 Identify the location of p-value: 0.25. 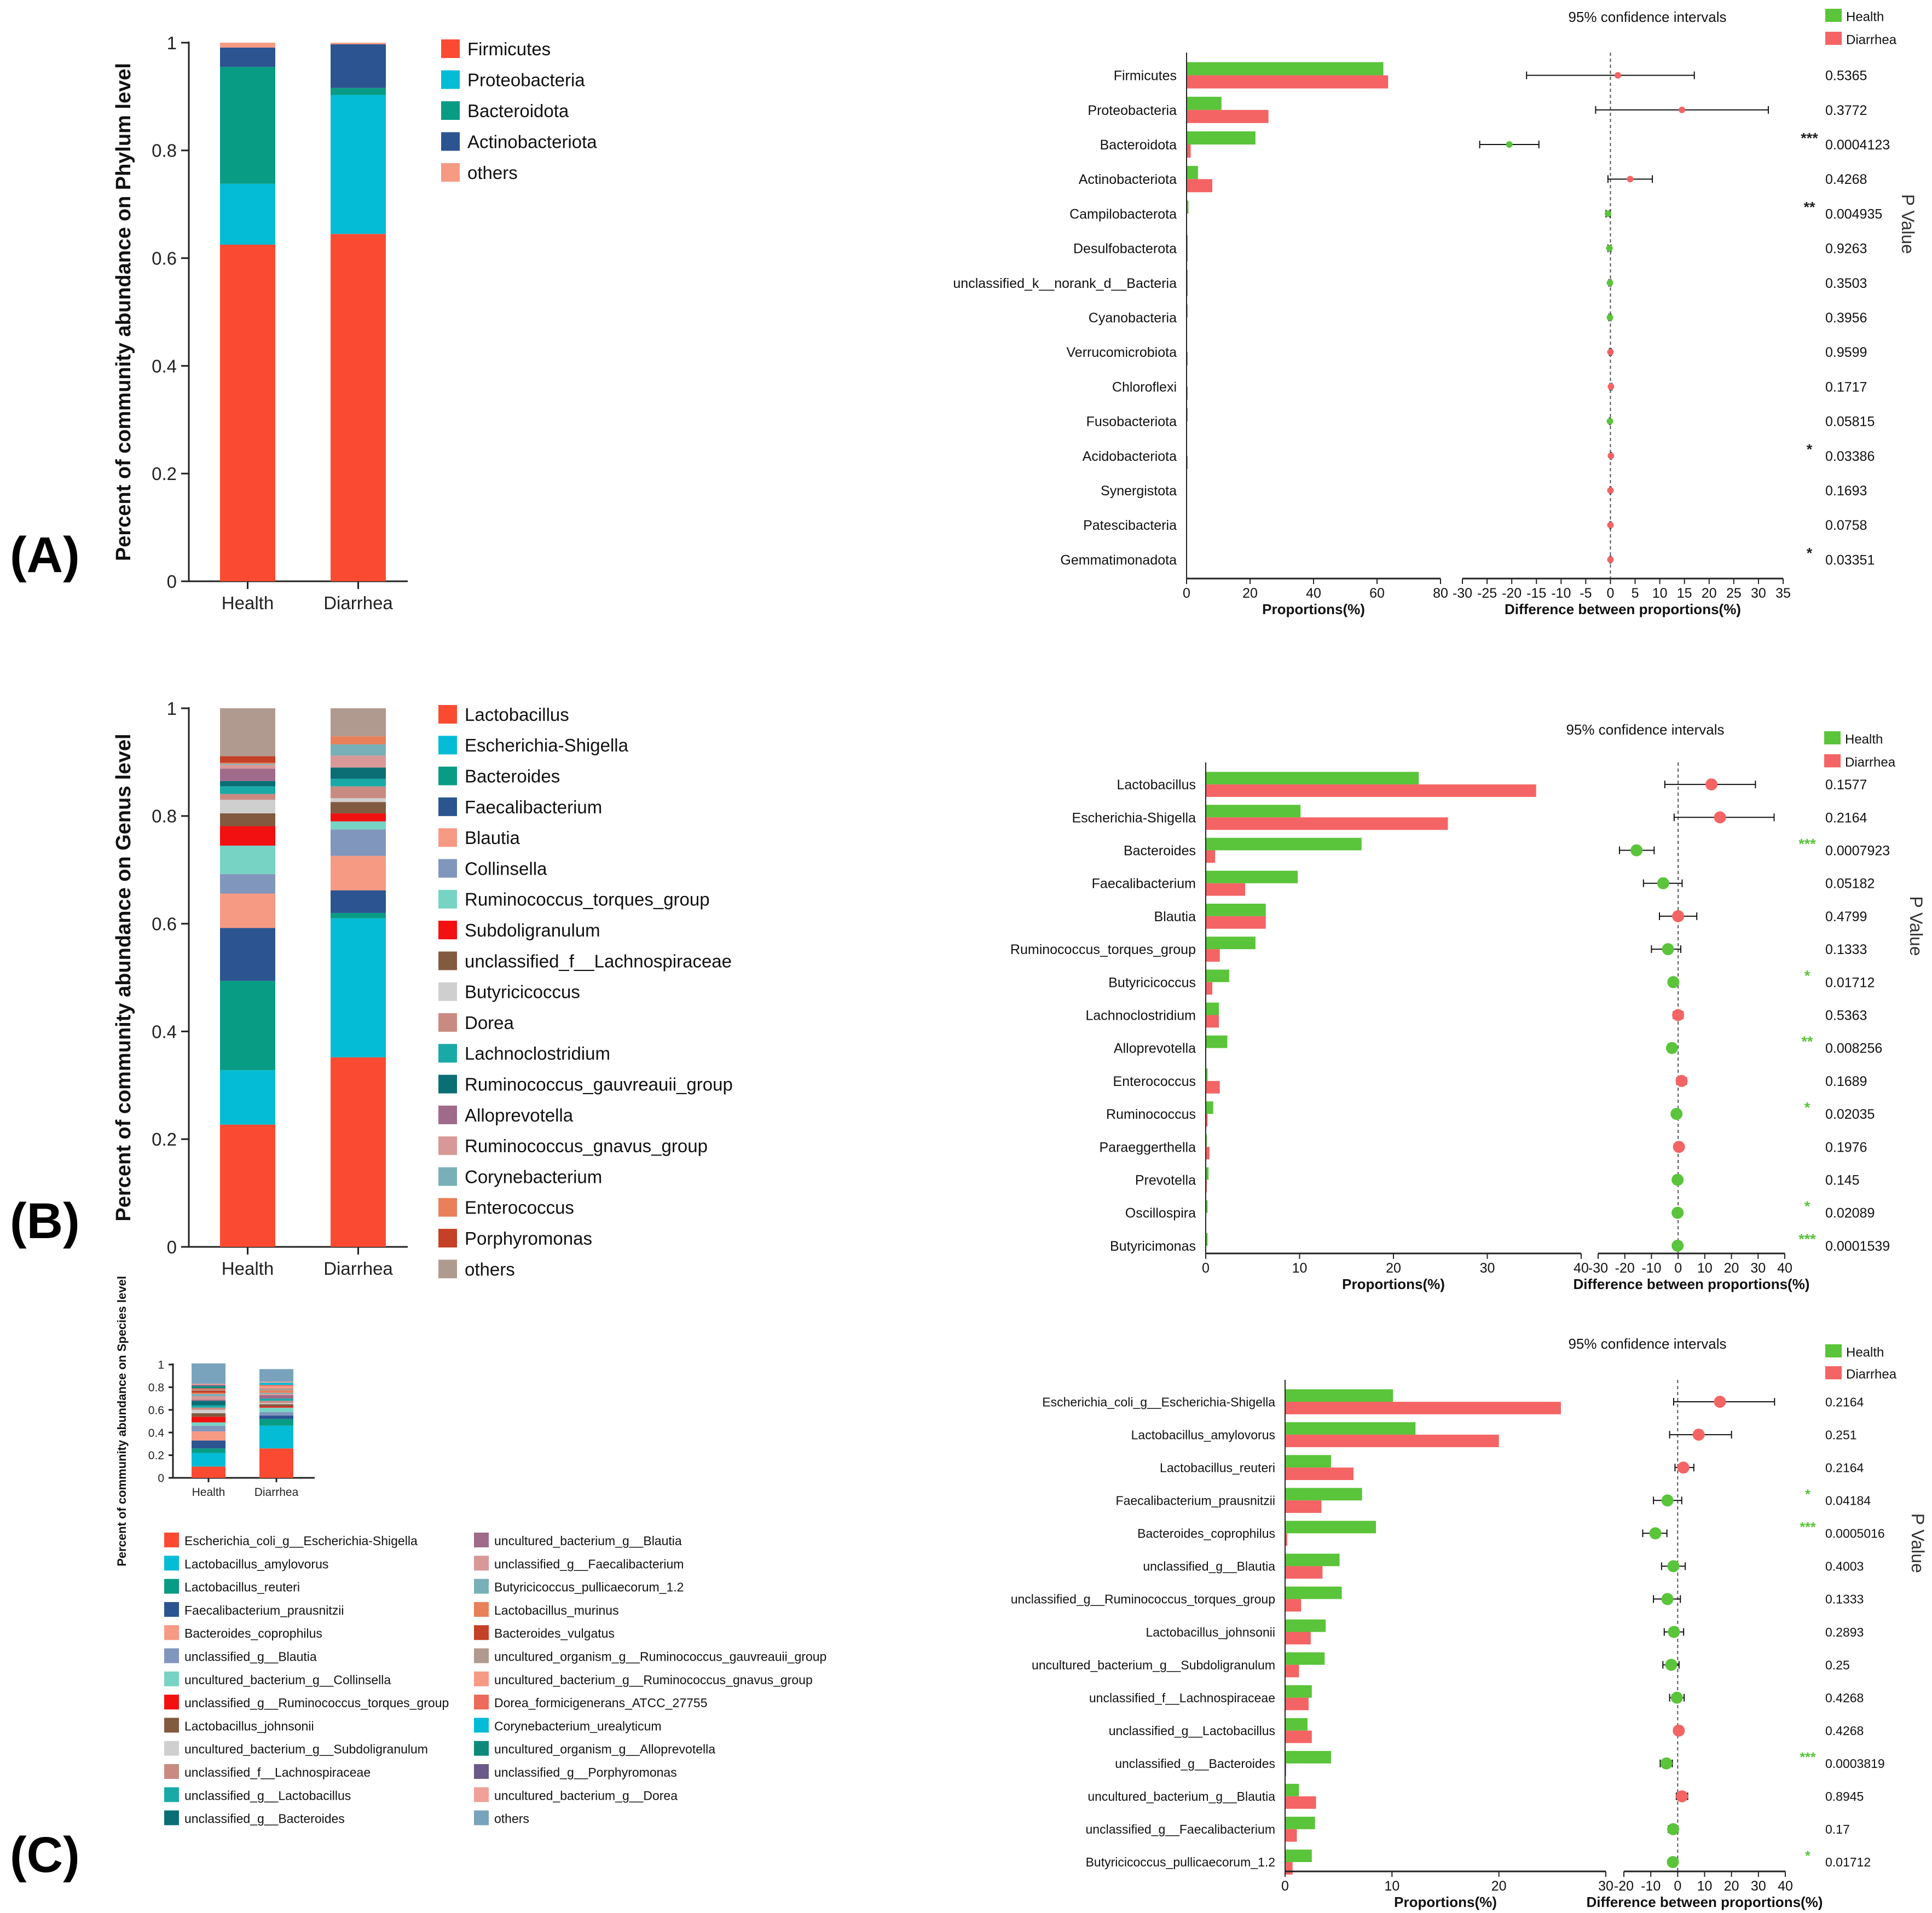
(1837, 1665).